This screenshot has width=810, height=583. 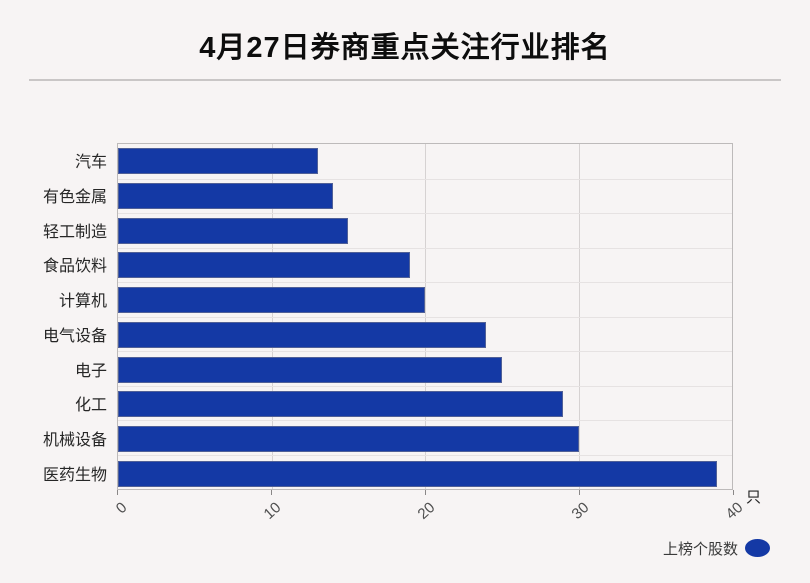 What do you see at coordinates (56, 316) in the screenshot?
I see `y-axis-labels: 汽车有色金属轻工制造食品饮料计算机电气设备电子化工机械设备医药生物` at bounding box center [56, 316].